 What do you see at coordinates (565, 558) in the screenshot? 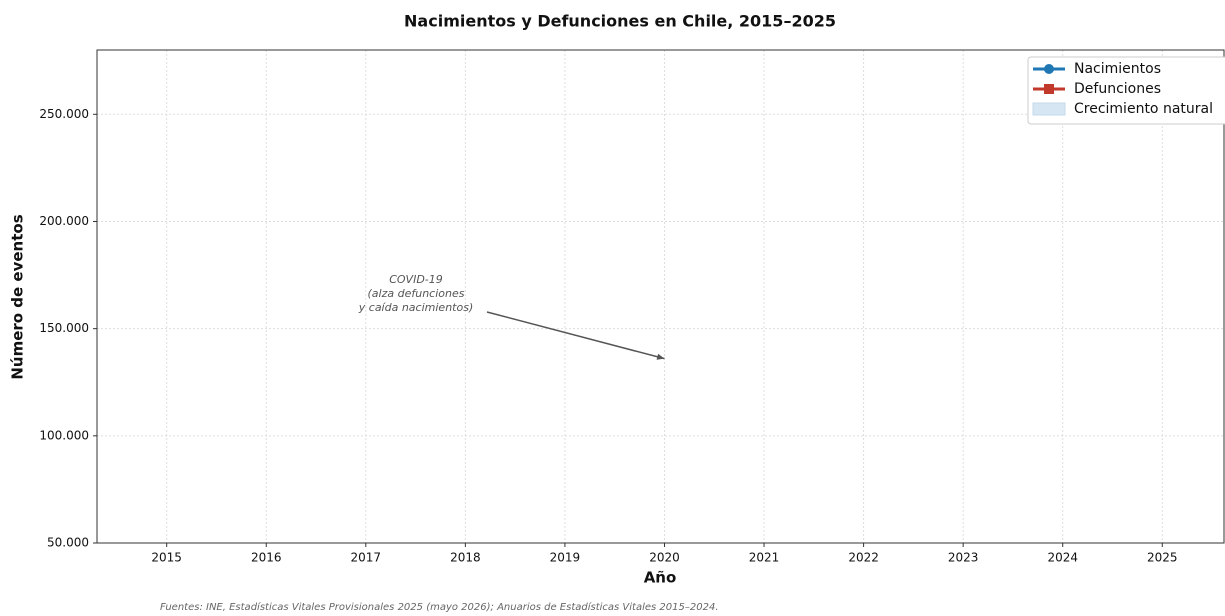
I see `x-tick-label: 2019` at bounding box center [565, 558].